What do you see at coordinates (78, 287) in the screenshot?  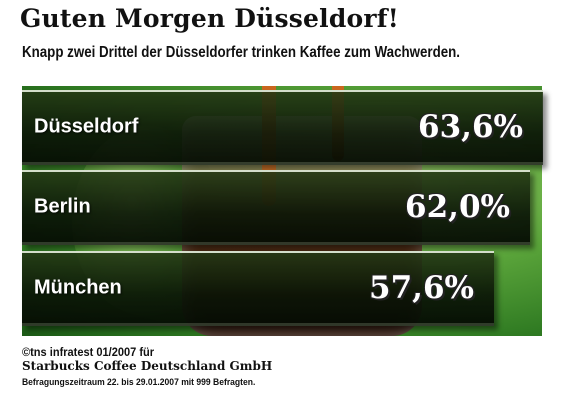 I see `bar-label: München` at bounding box center [78, 287].